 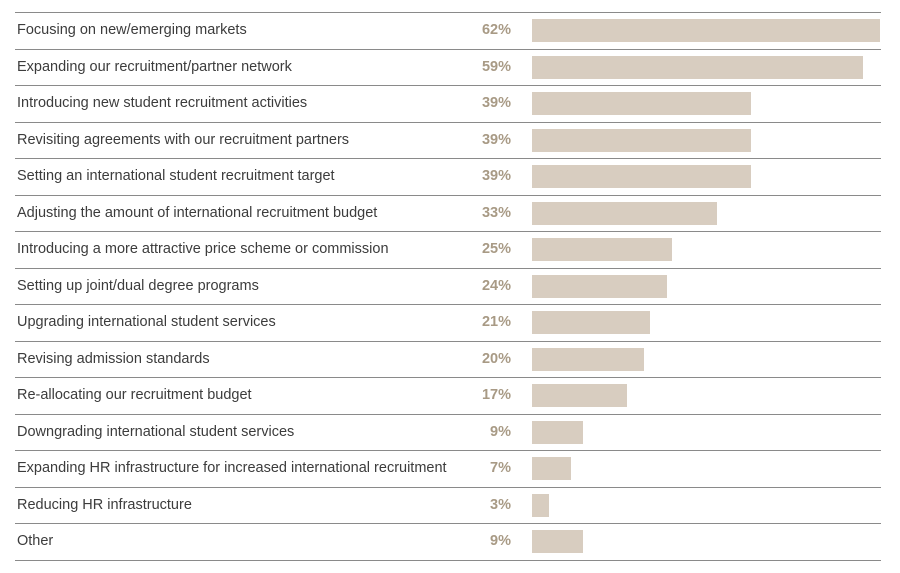 What do you see at coordinates (448, 395) in the screenshot?
I see `chart-row: Re-allocating our recruitment budget 17%` at bounding box center [448, 395].